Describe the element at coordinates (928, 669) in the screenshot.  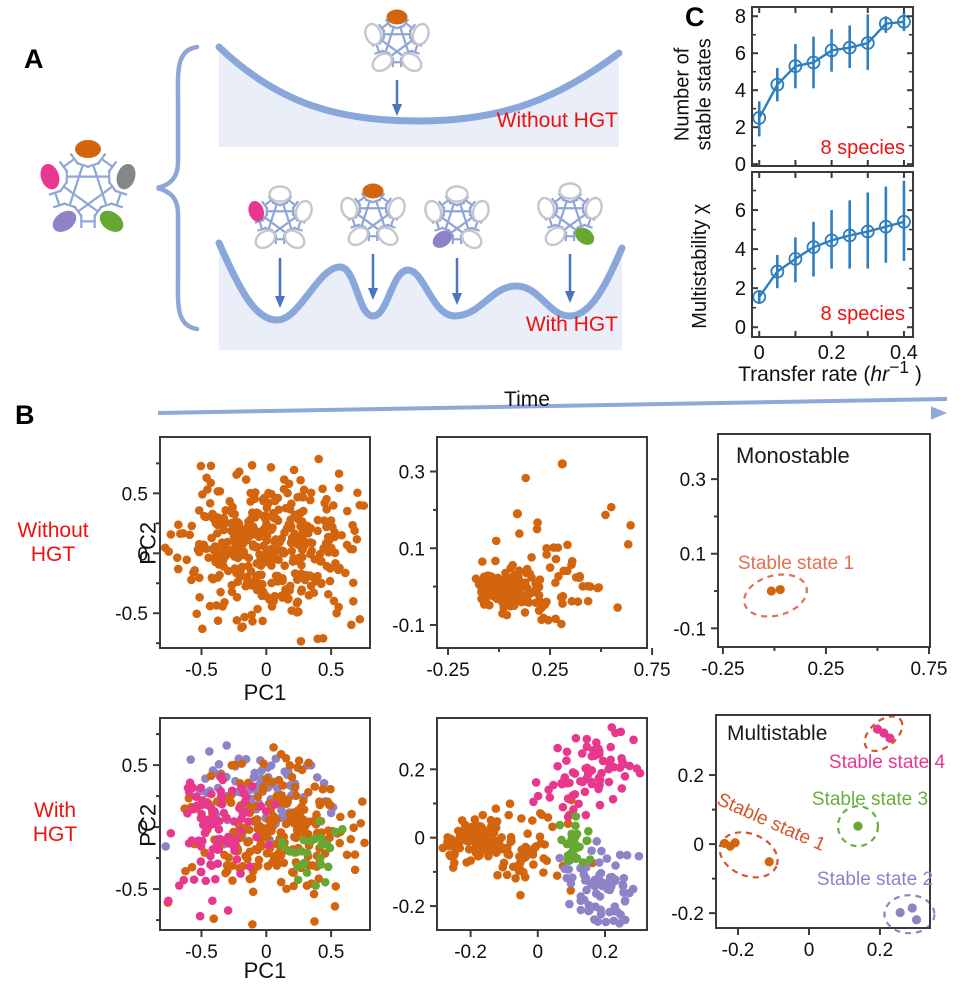
I see `x-tick-label: 0.75` at that location.